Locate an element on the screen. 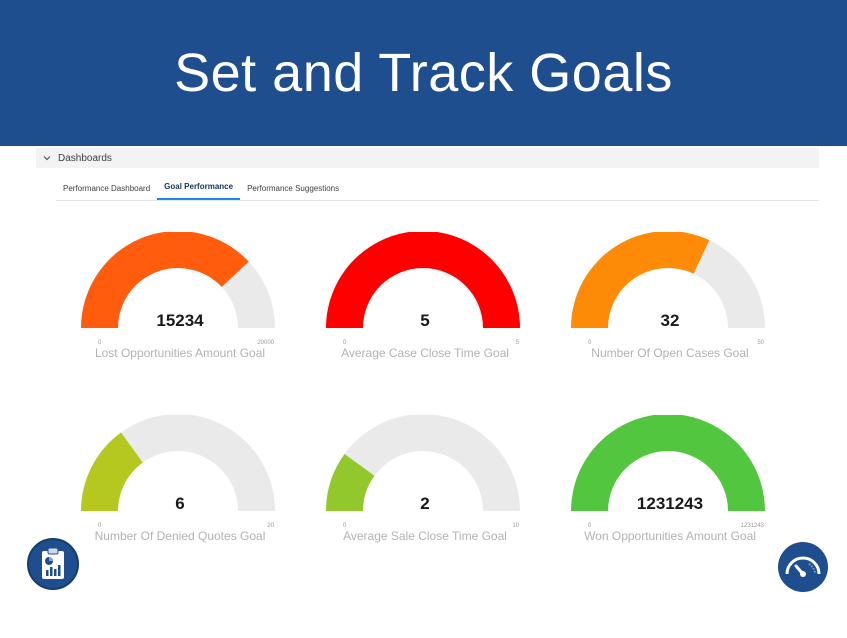 Image resolution: width=847 pixels, height=638 pixels. tab-label: Goal Performance is located at coordinates (199, 186).